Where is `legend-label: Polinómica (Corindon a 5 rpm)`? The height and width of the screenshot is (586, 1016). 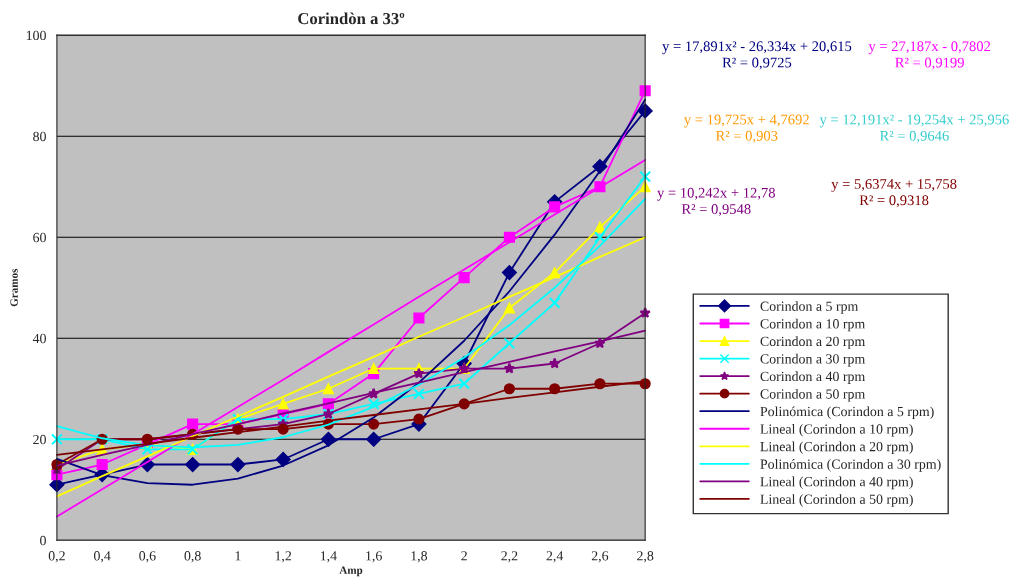
legend-label: Polinómica (Corindon a 5 rpm) is located at coordinates (847, 413).